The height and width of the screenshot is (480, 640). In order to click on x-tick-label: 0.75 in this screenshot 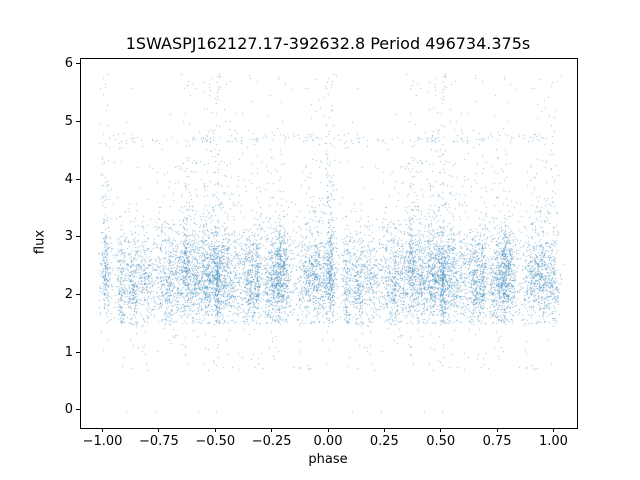, I will do `click(497, 441)`.